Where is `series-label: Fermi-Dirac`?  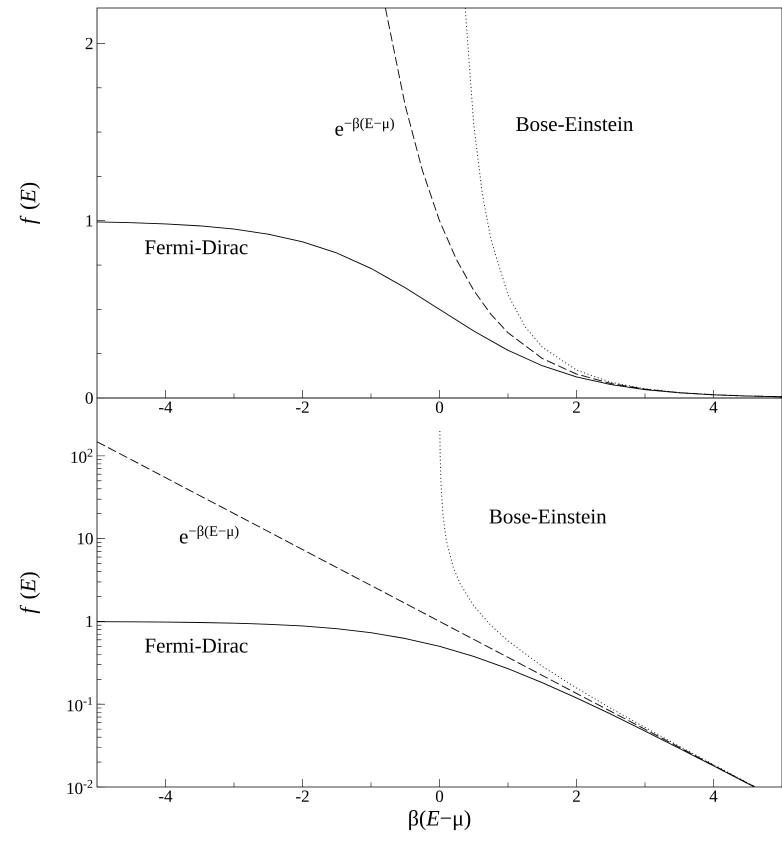
series-label: Fermi-Dirac is located at coordinates (196, 247).